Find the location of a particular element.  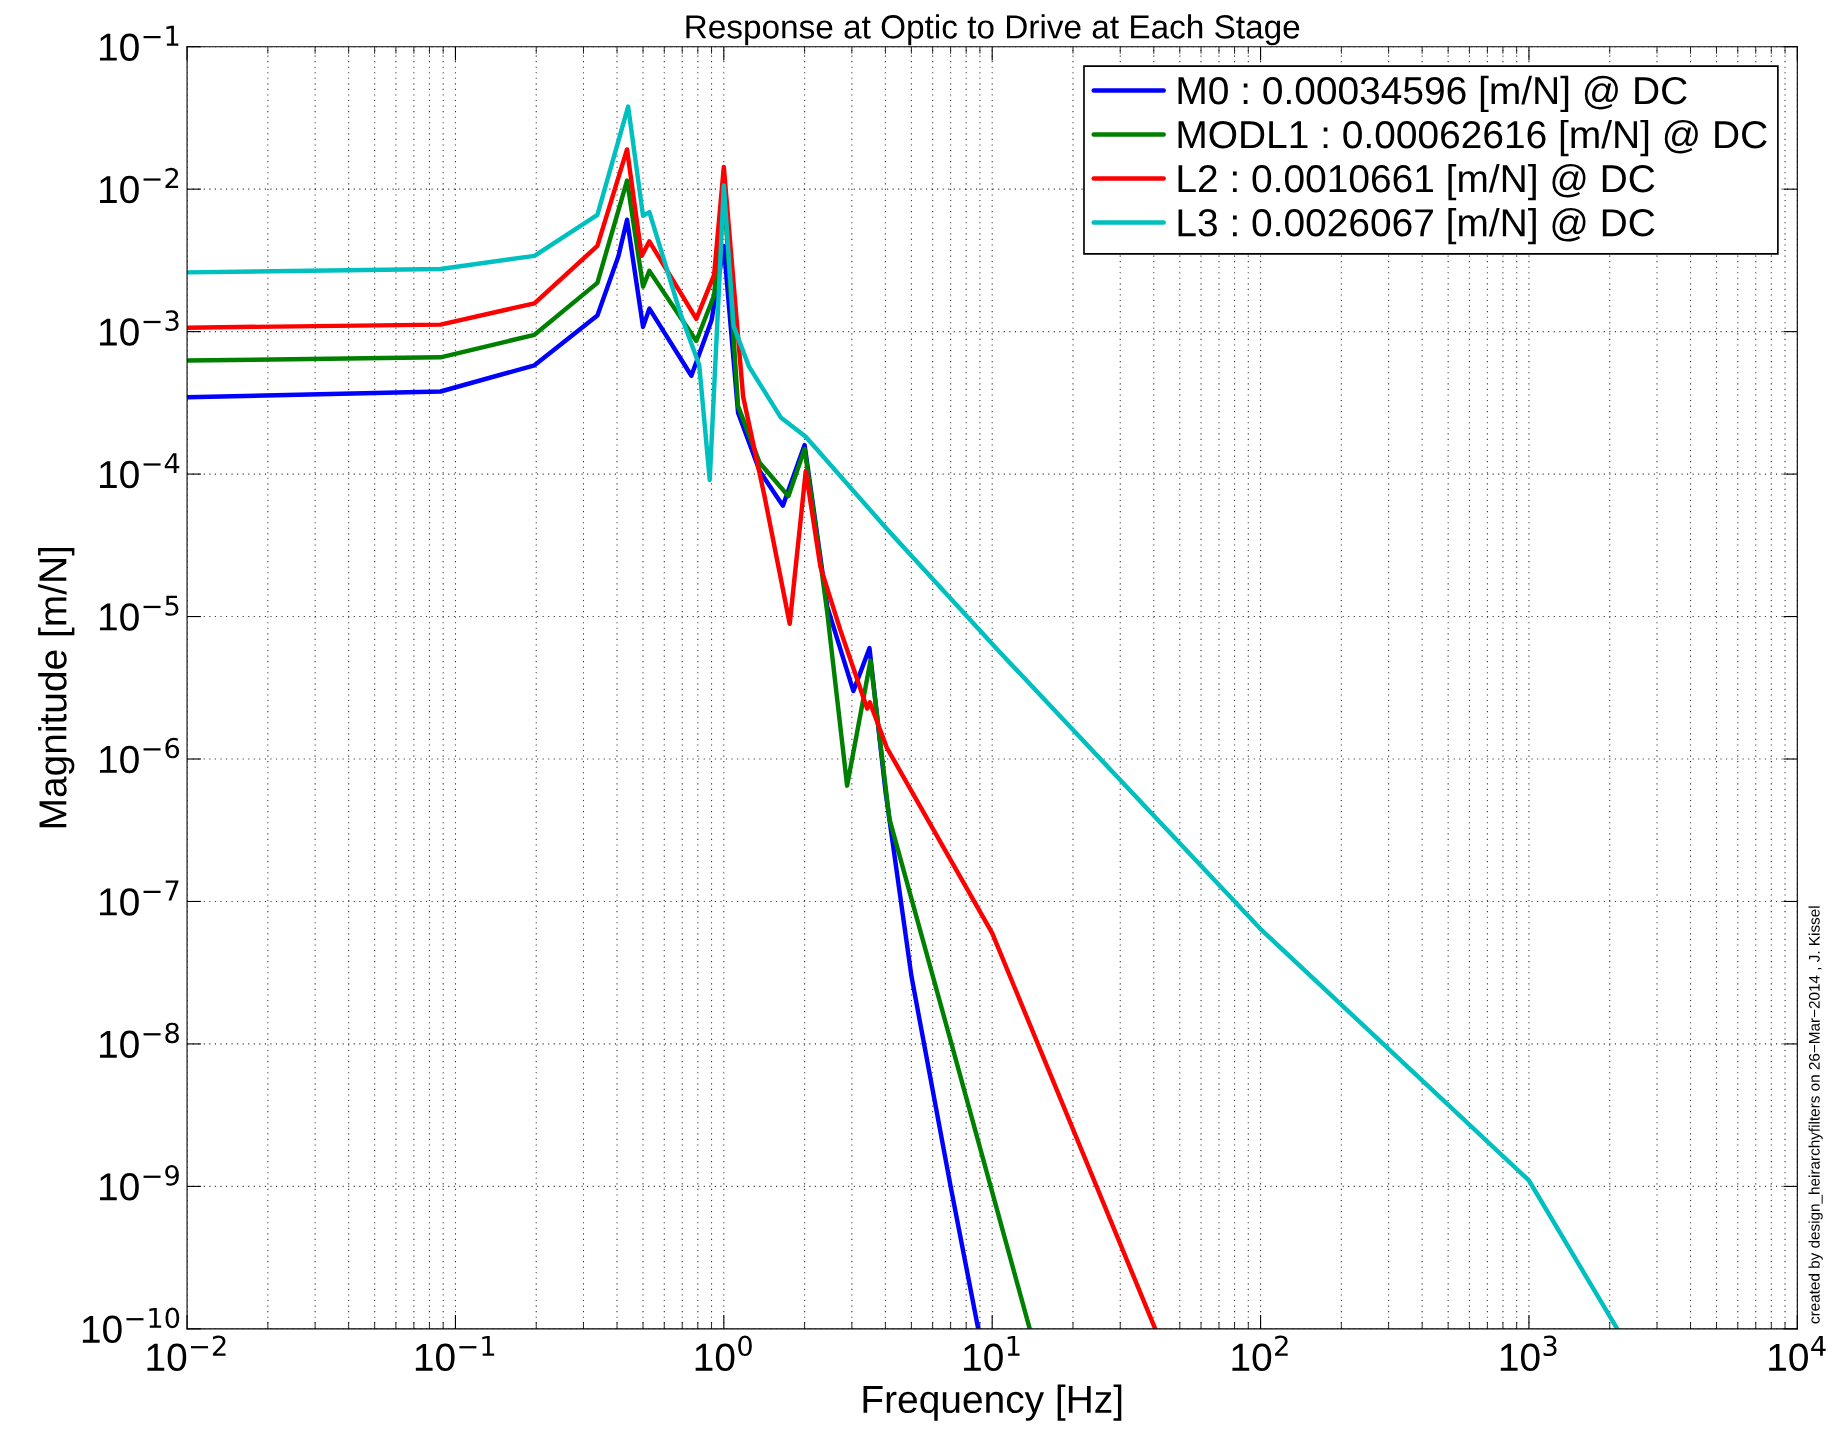

y-tick-label: 10$^{−6}$ is located at coordinates (140, 755).